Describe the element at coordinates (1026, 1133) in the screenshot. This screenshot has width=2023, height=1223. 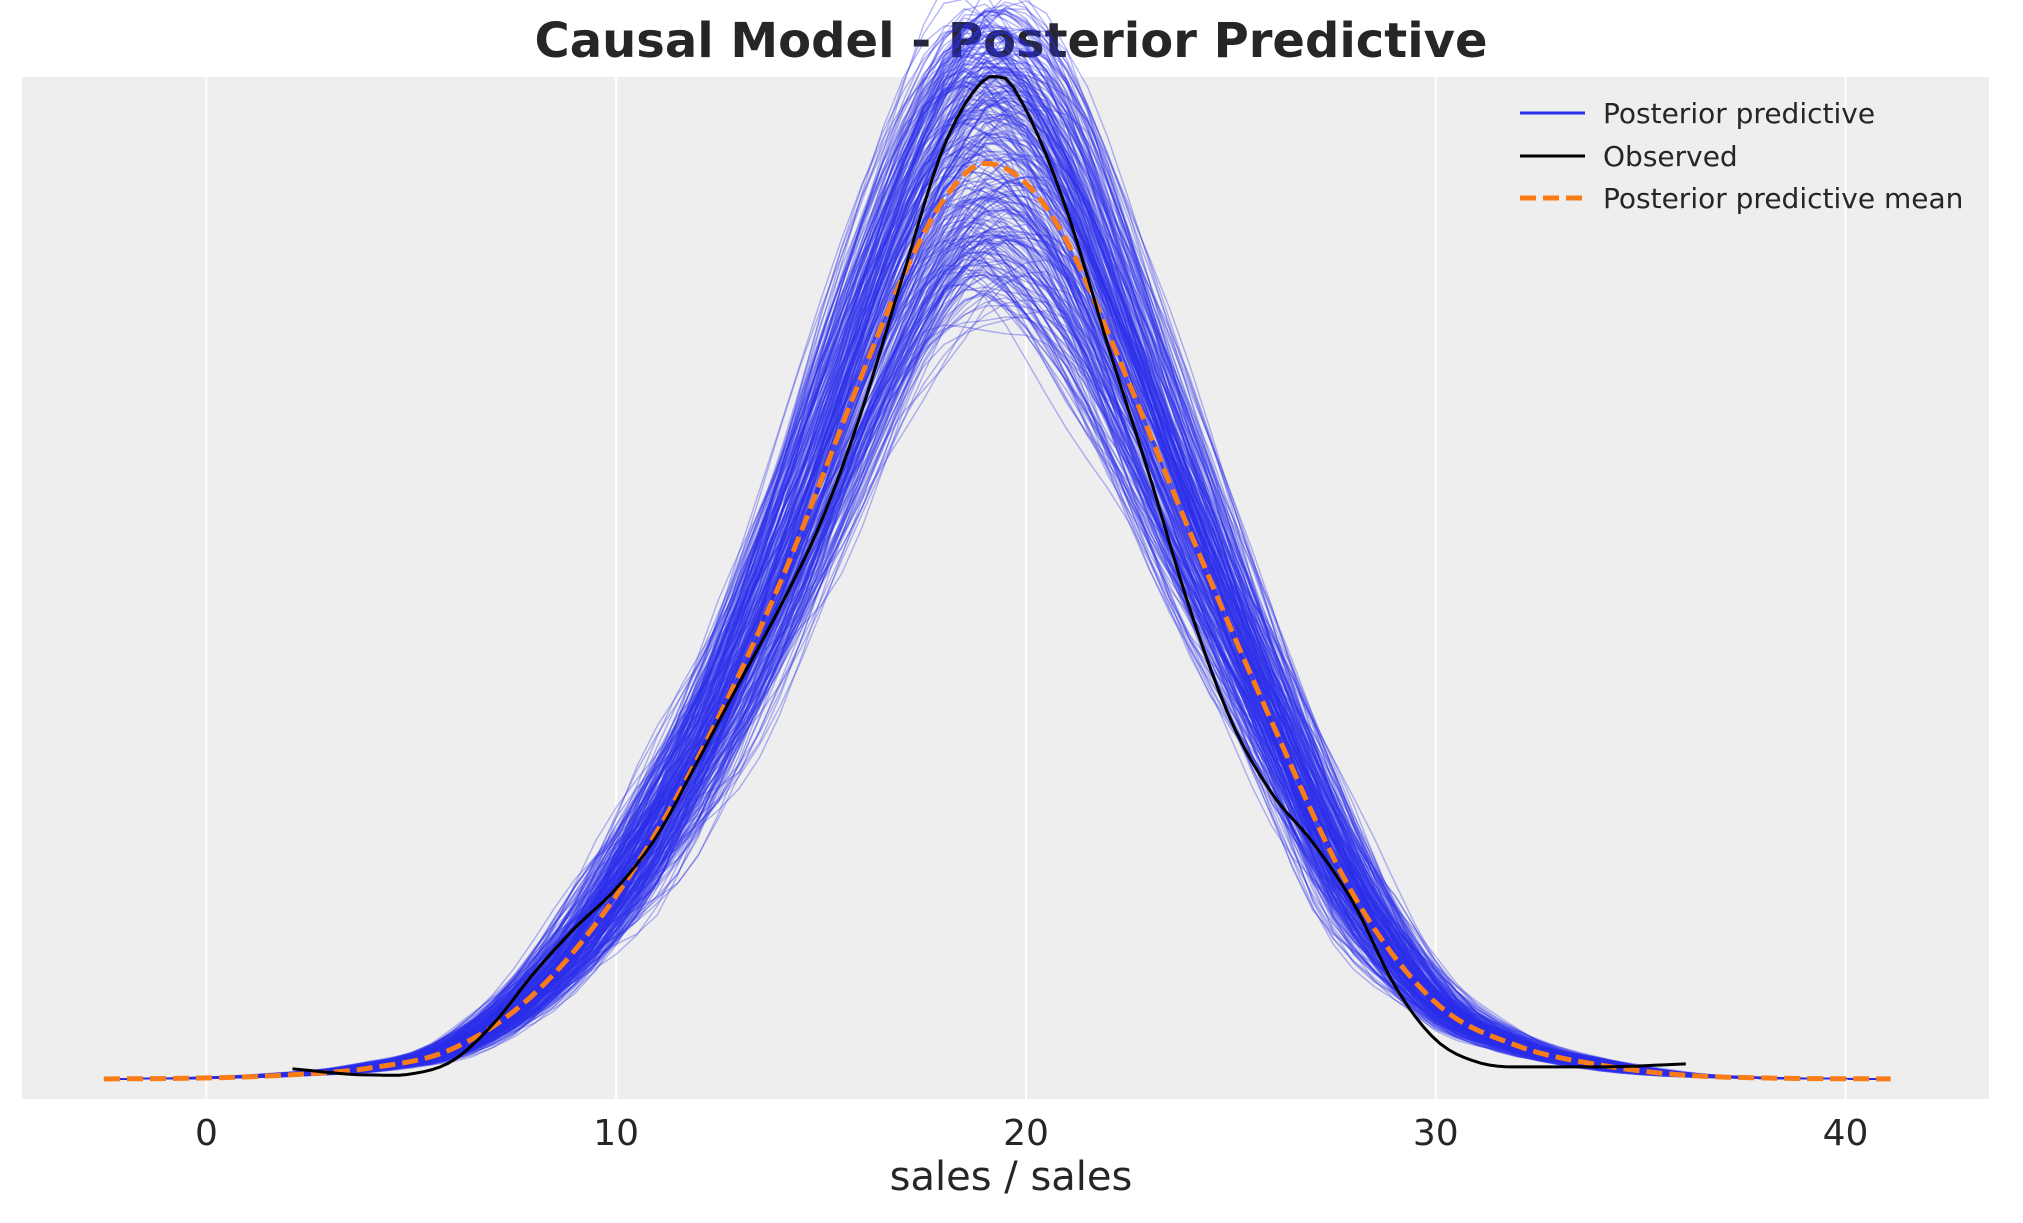
I see `x-tick-label: 20` at that location.